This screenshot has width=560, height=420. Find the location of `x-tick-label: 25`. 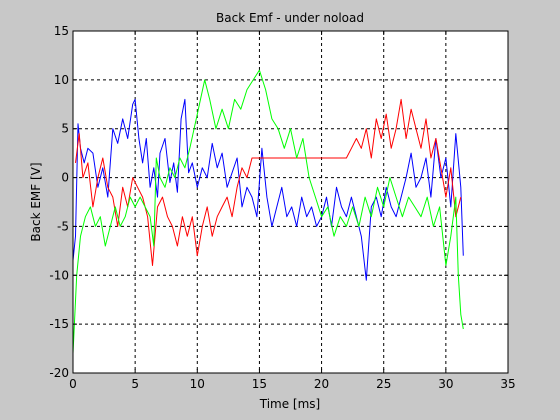

x-tick-label: 25 is located at coordinates (383, 384).